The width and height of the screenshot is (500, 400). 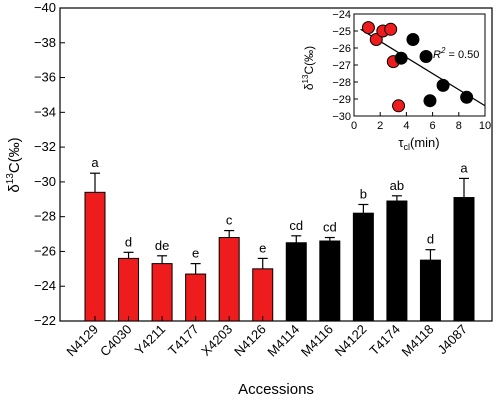 I want to click on inset-x-axis: 0 2 4 6 8 10, so click(x=421, y=122).